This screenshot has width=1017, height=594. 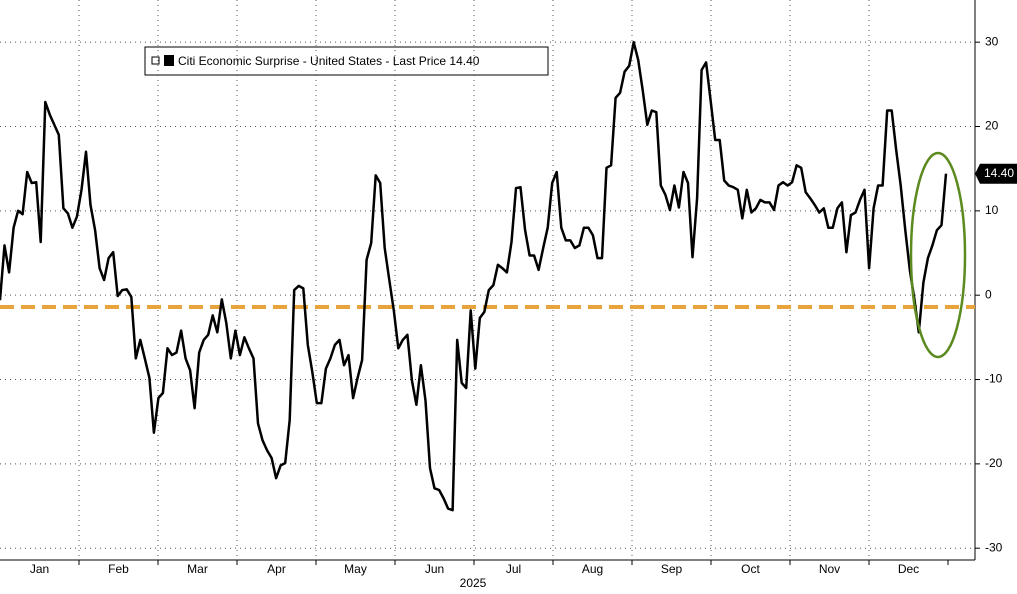 I want to click on legend-box, so click(x=346, y=61).